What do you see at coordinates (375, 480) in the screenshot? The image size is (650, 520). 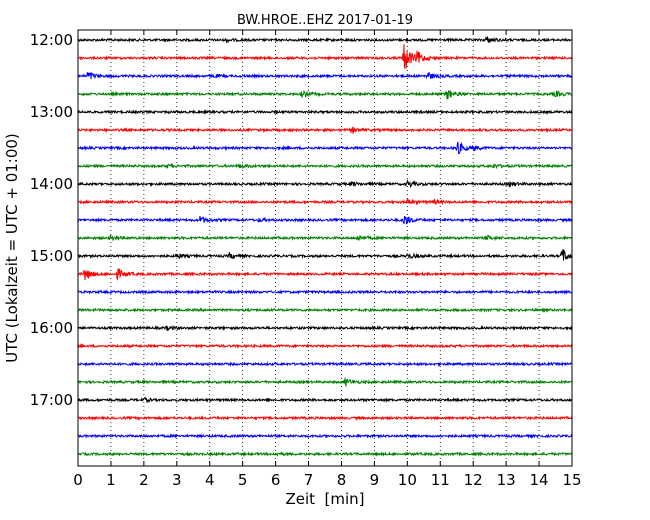 I see `x-tick-label: 9` at bounding box center [375, 480].